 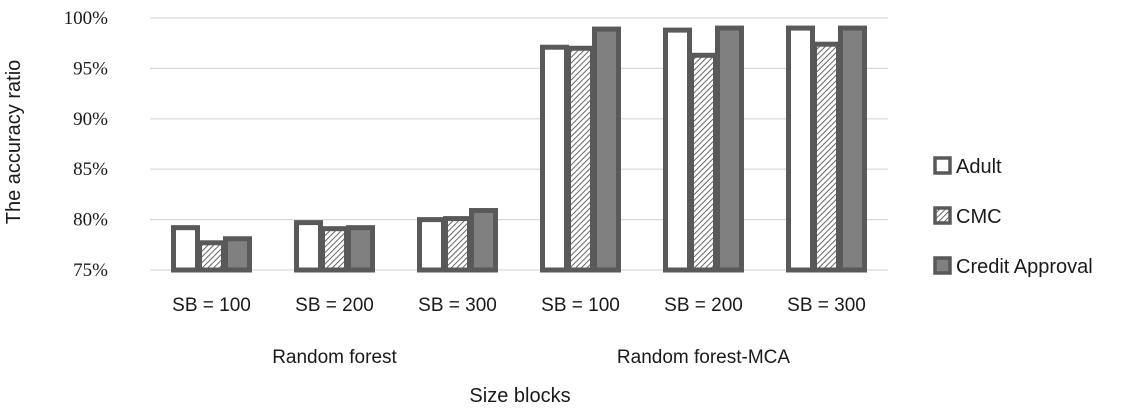 What do you see at coordinates (90, 68) in the screenshot?
I see `y-tick-label: 95%` at bounding box center [90, 68].